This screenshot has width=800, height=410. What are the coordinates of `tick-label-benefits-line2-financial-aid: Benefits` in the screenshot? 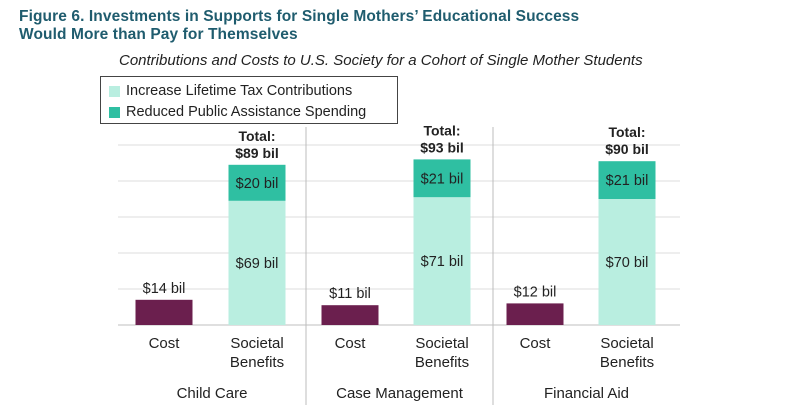 It's located at (627, 362).